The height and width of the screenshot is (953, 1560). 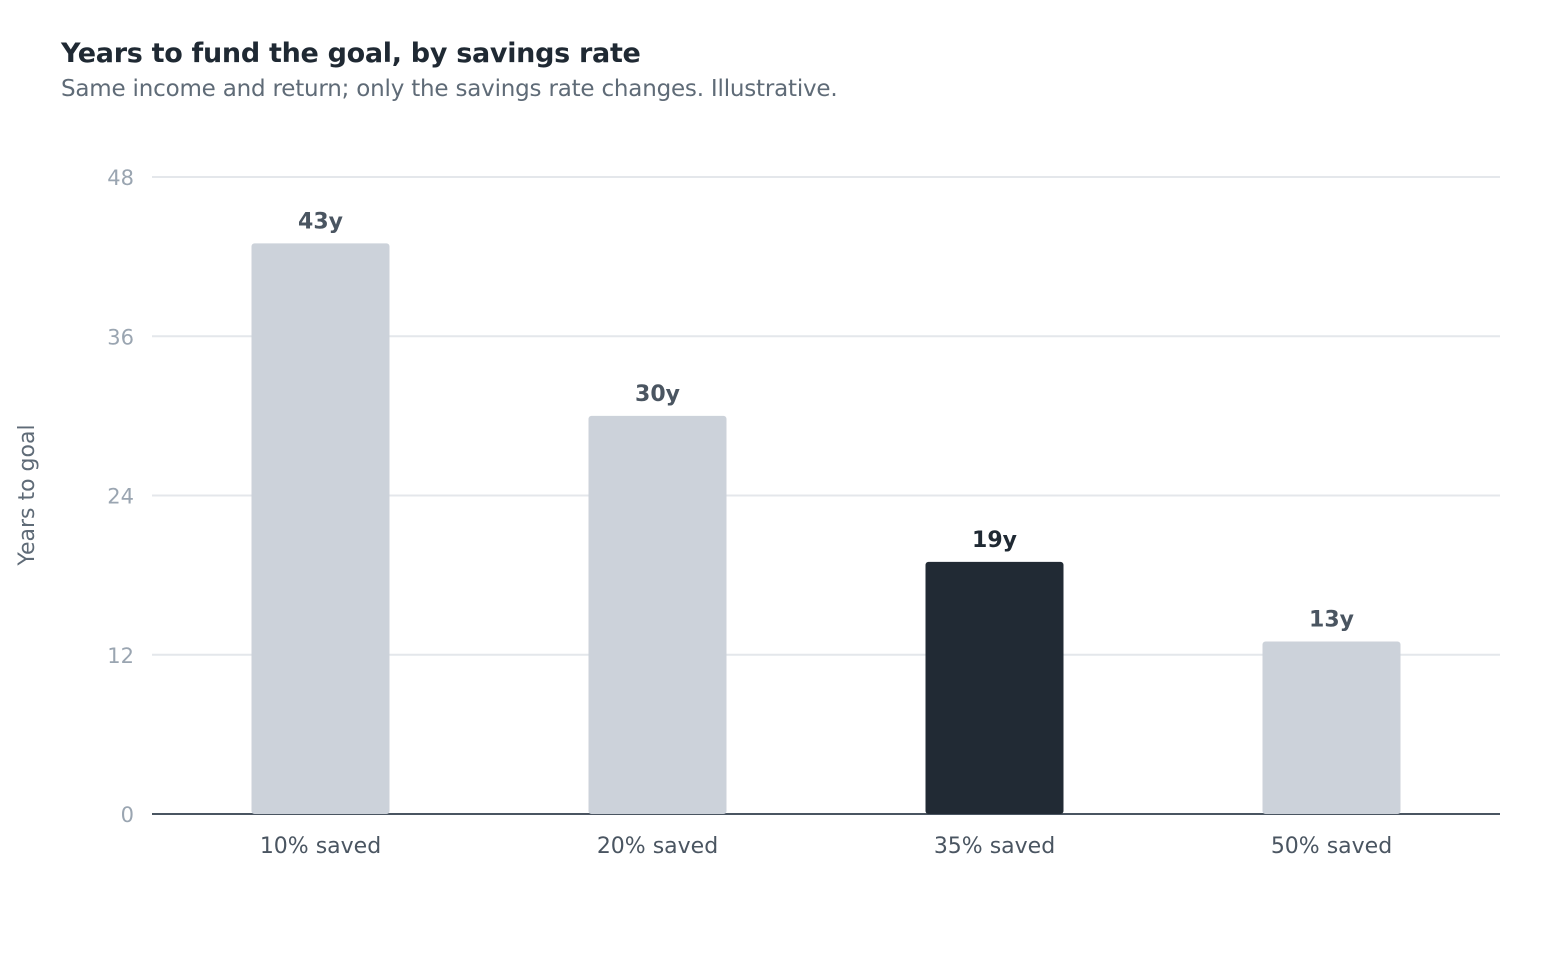 What do you see at coordinates (320, 221) in the screenshot?
I see `data-label: 43y` at bounding box center [320, 221].